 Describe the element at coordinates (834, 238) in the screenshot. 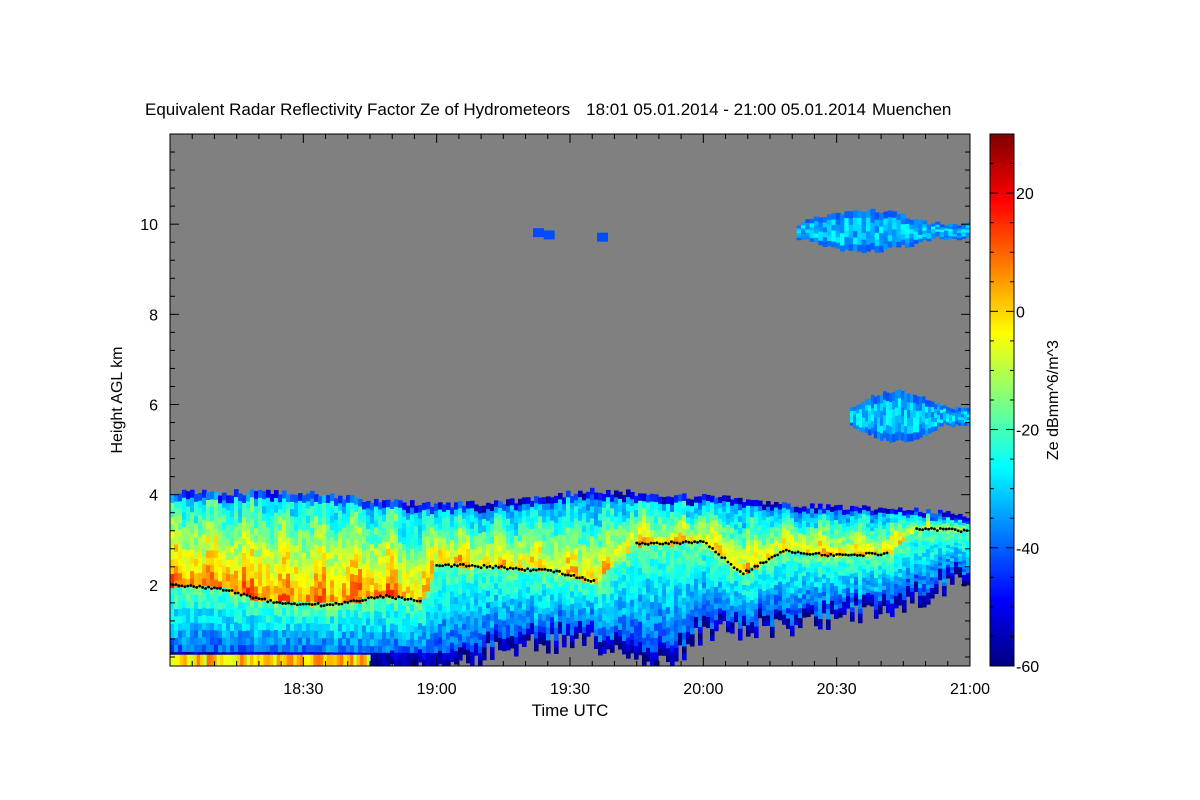

I see `upper-cloud-cell` at that location.